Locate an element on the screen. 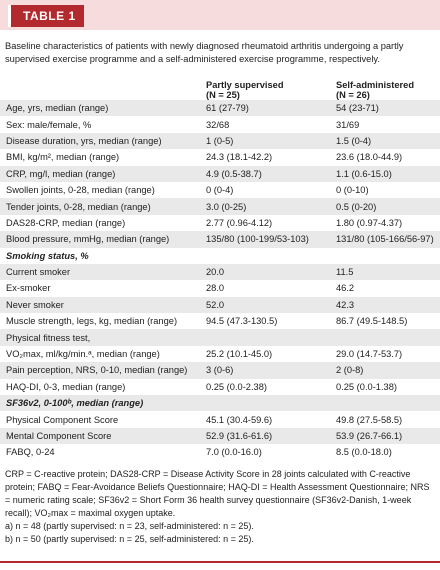 The height and width of the screenshot is (570, 440). column-n: (N = 25) is located at coordinates (223, 95).